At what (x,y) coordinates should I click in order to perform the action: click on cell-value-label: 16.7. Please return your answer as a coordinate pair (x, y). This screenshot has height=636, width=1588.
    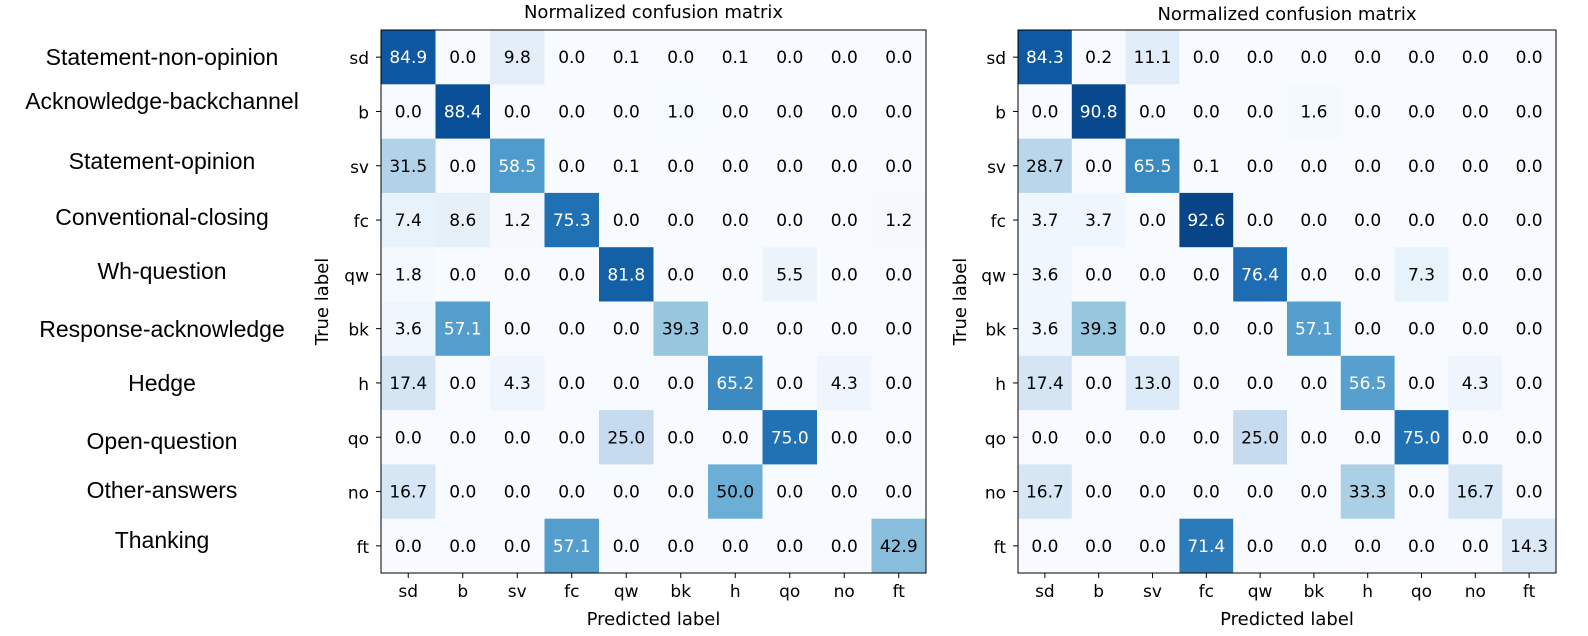
    Looking at the image, I should click on (408, 493).